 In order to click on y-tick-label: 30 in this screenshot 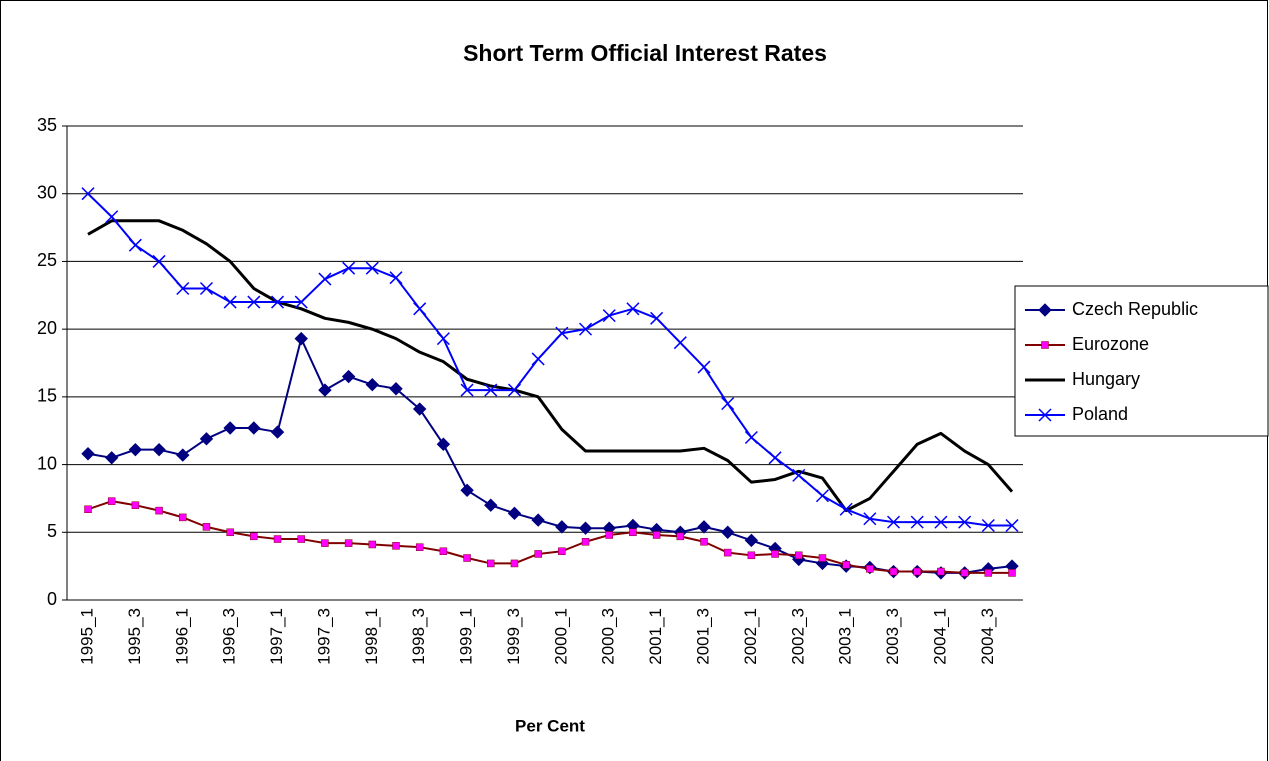, I will do `click(47, 192)`.